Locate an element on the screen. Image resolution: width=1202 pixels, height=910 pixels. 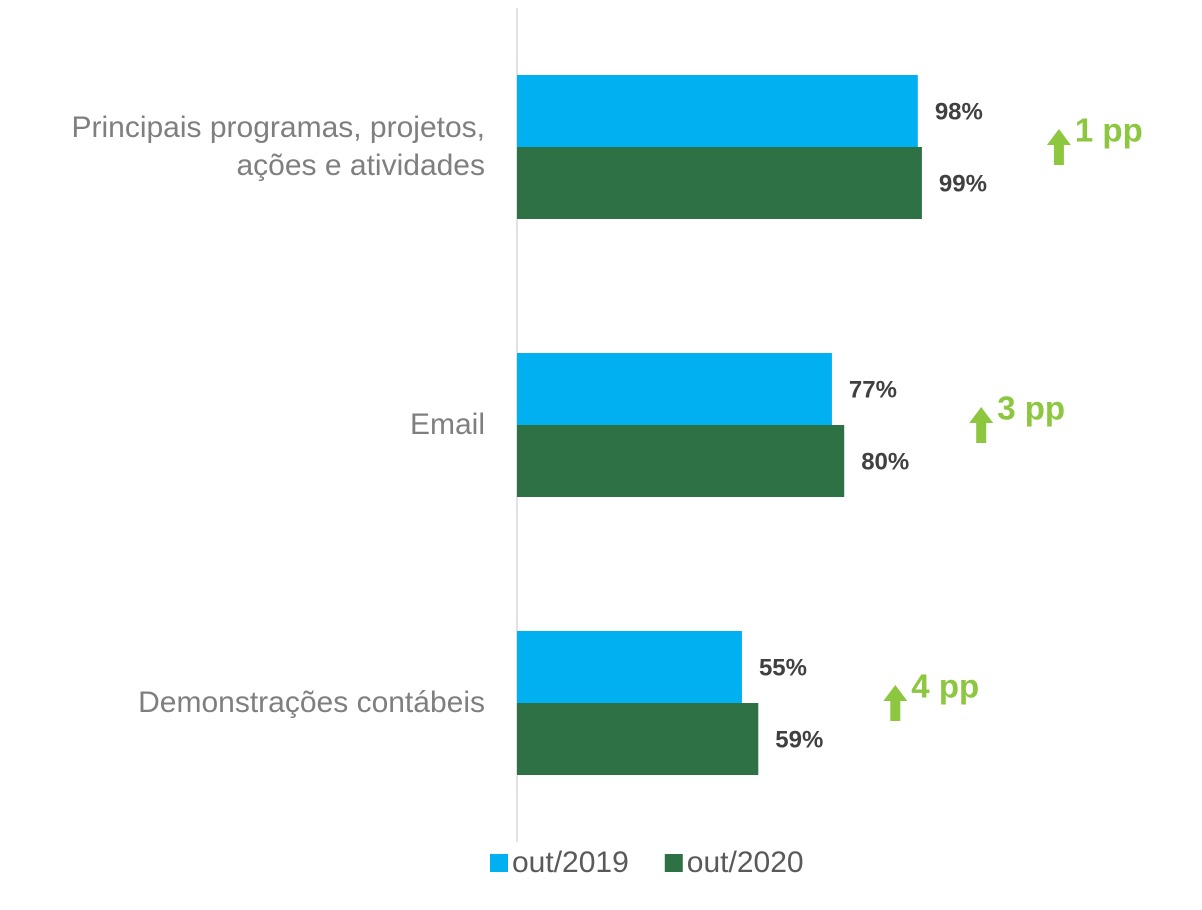
annotation: 4 pp is located at coordinates (931, 694).